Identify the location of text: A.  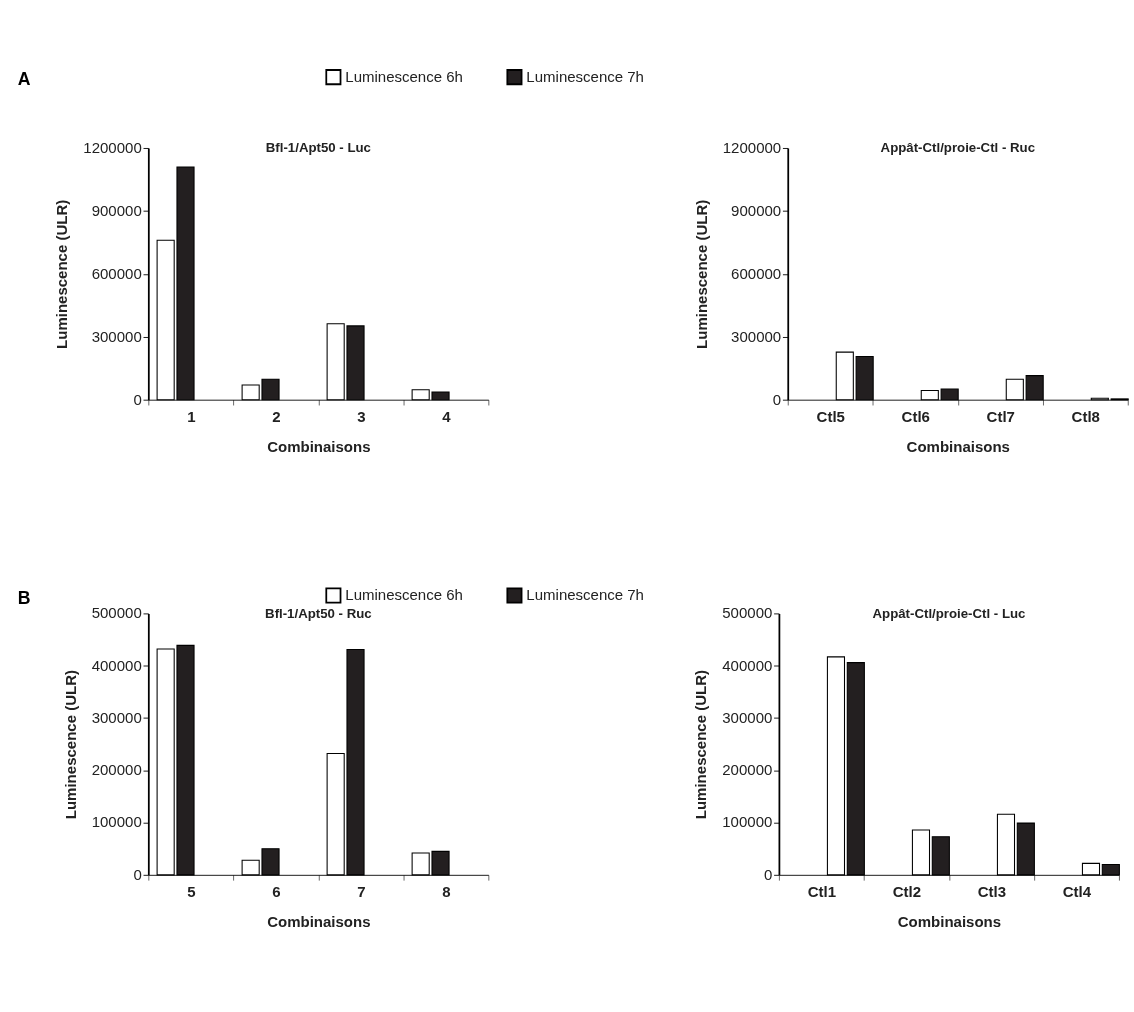
(24, 79).